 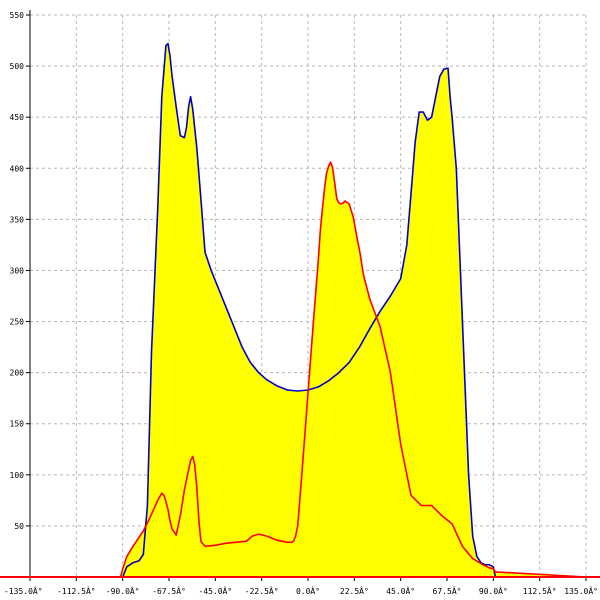 I want to click on x-tick-label: -112.5Â°, so click(x=76, y=590).